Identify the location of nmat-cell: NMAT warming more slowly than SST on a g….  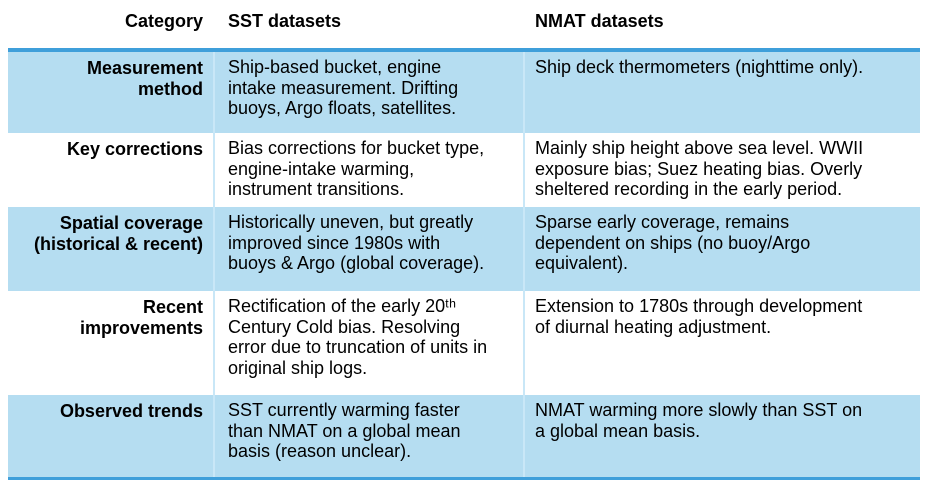
(721, 436).